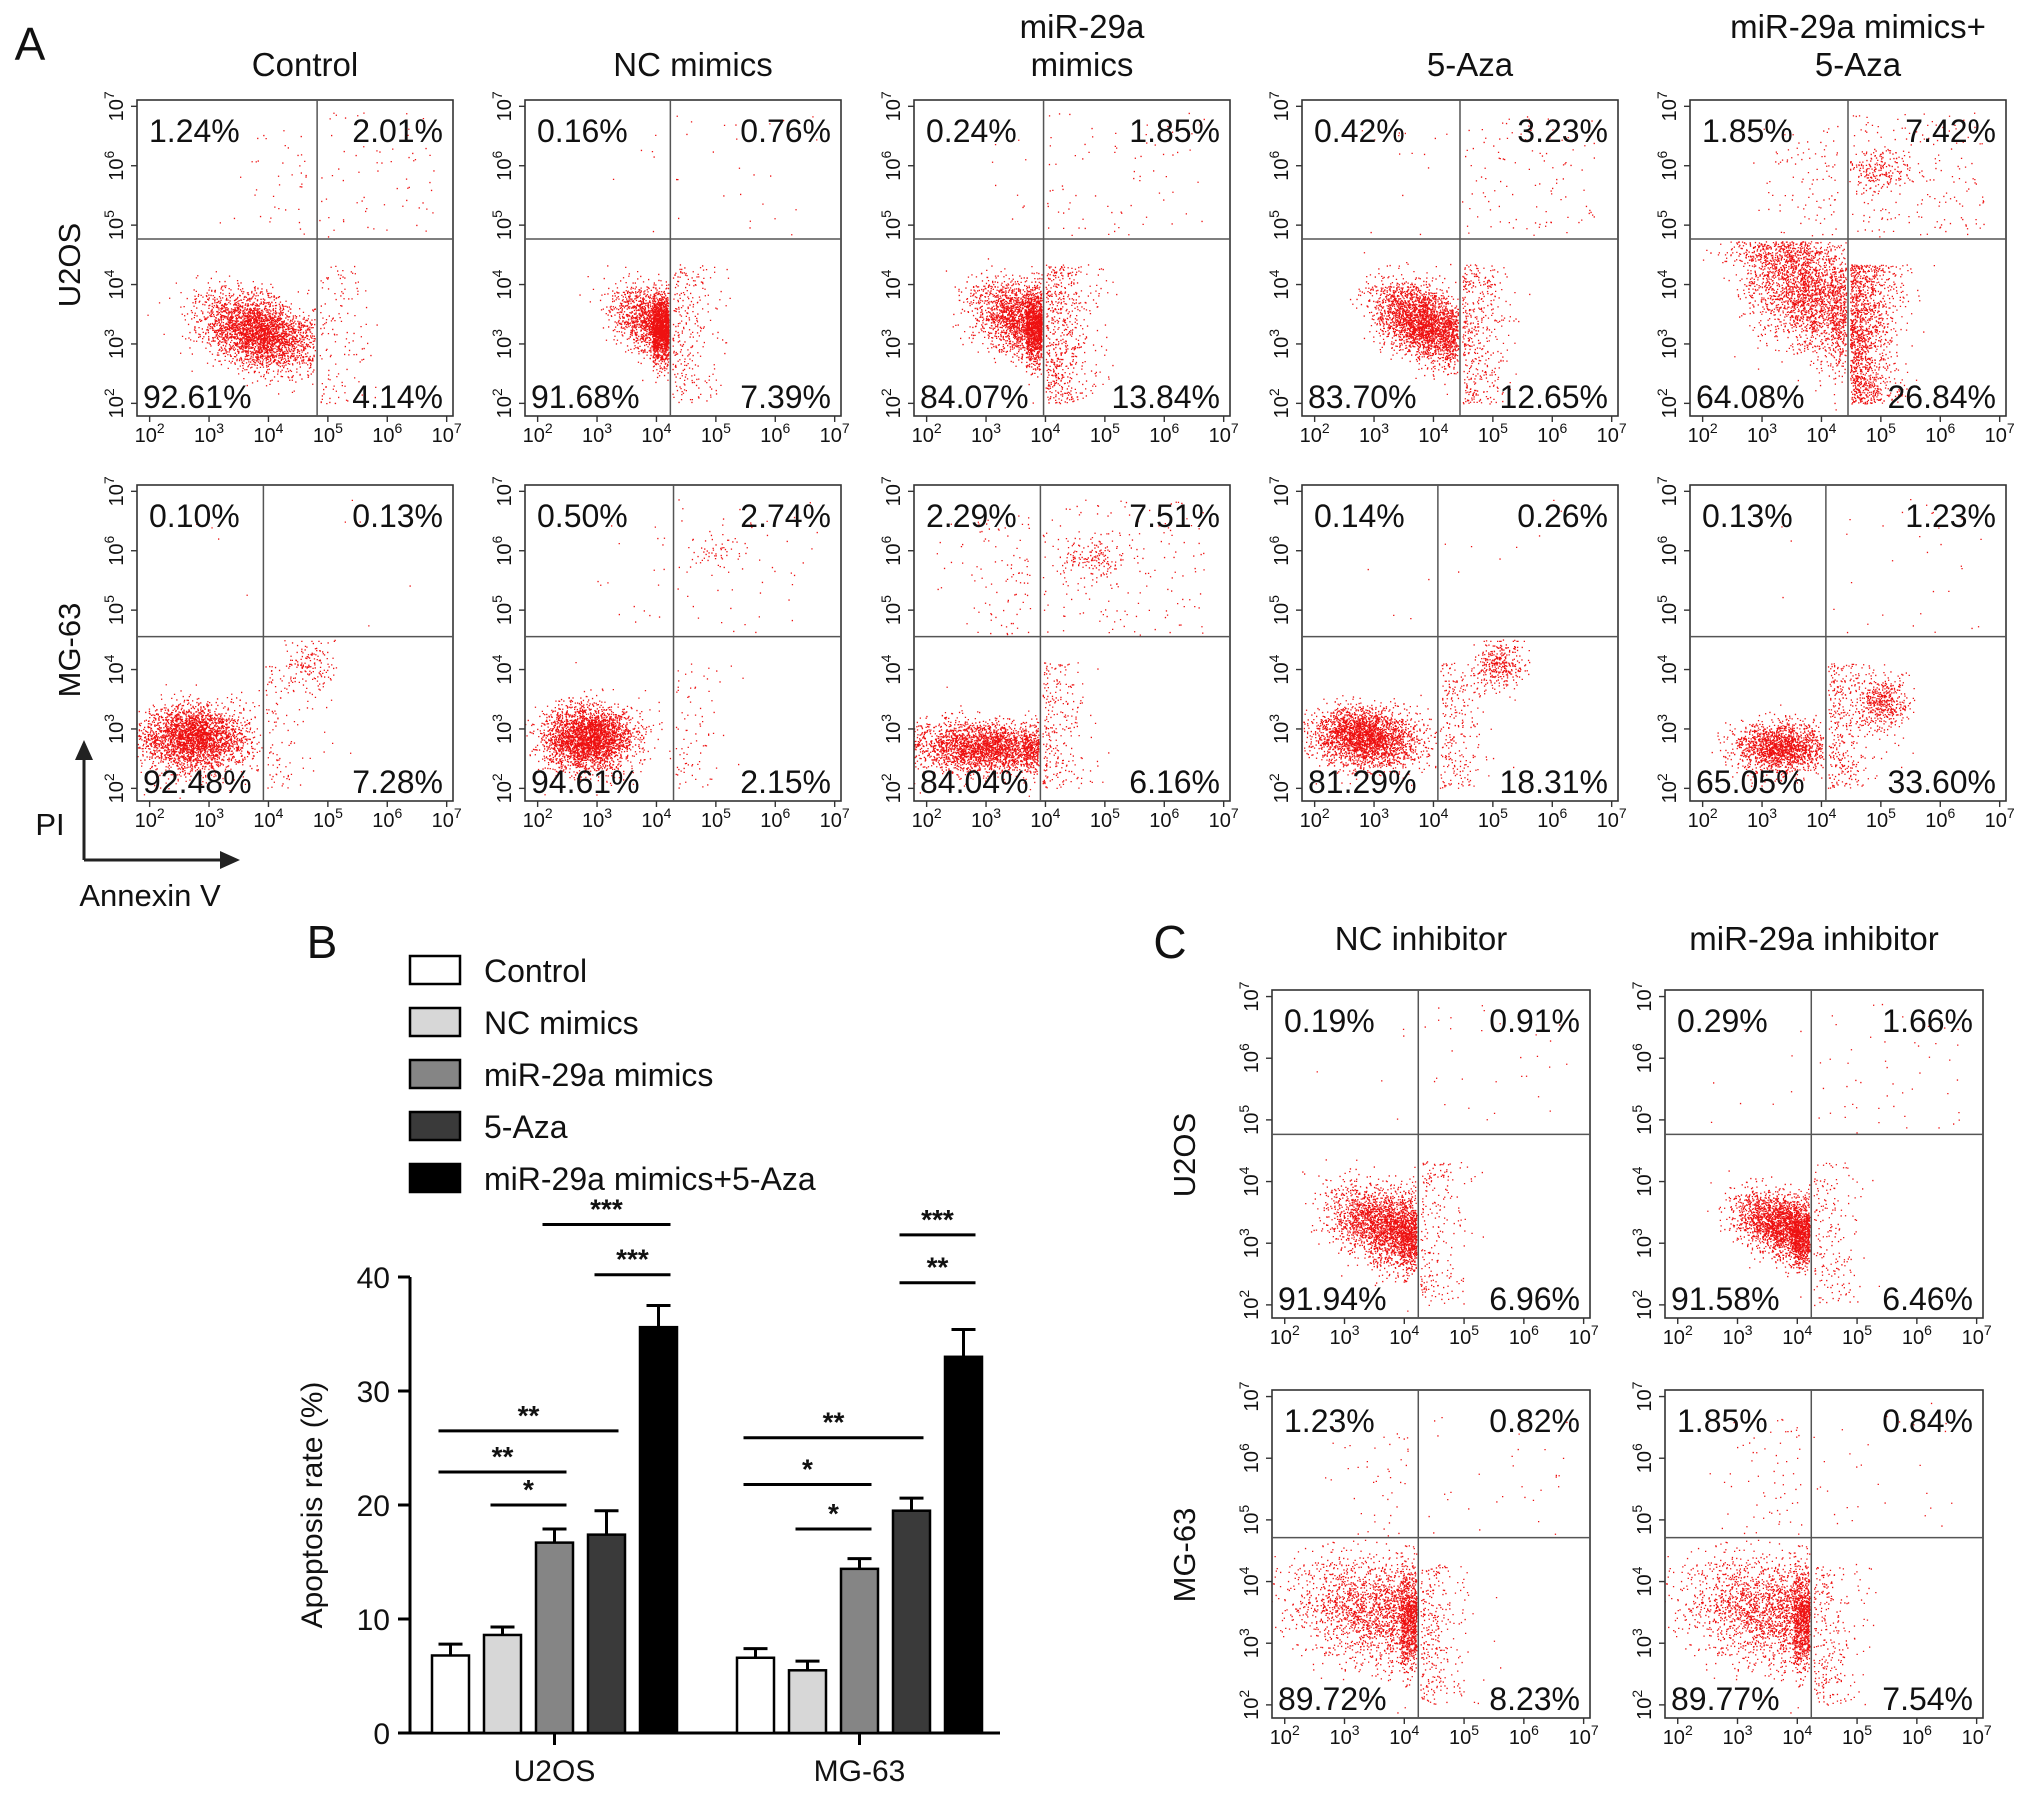  Describe the element at coordinates (1184, 1555) in the screenshot. I see `row-label-mg-63: MG-63` at that location.